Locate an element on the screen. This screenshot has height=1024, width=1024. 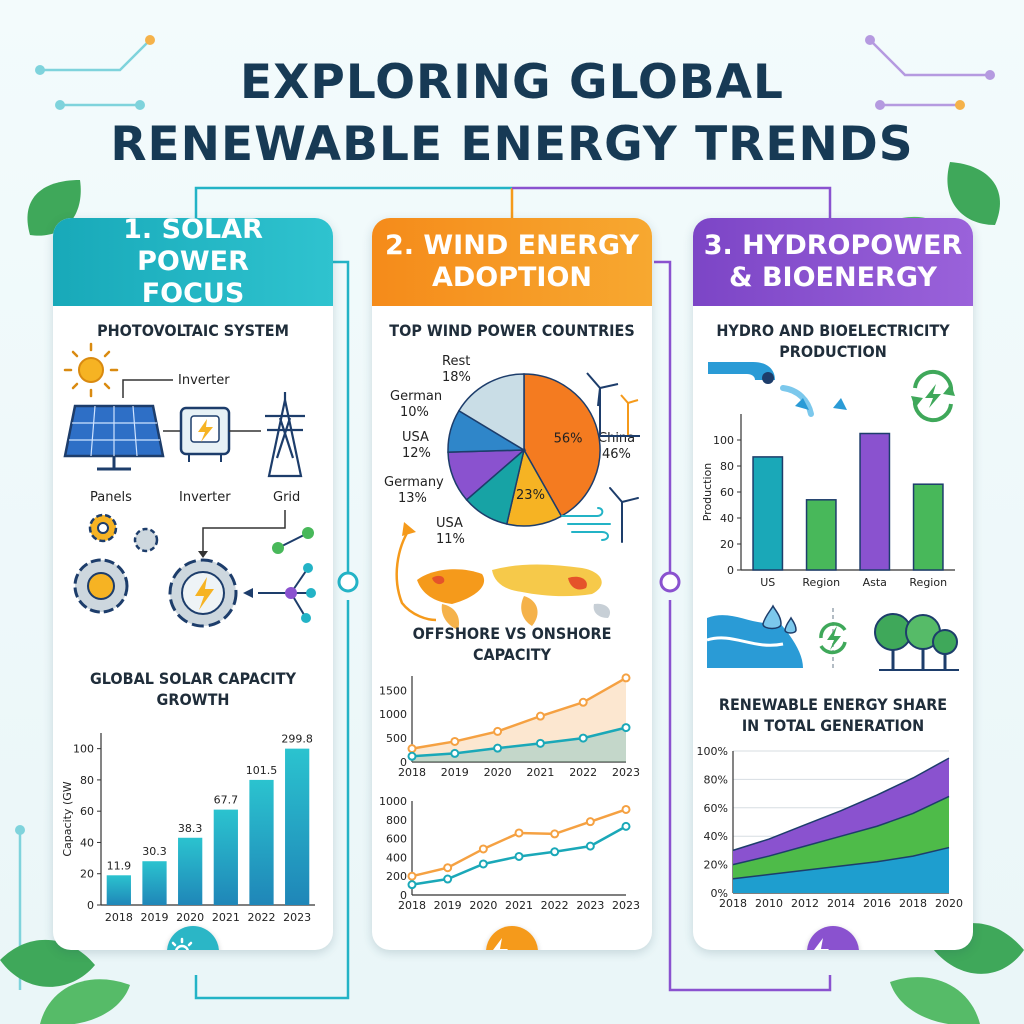
photovoltaic-system-title: PHOTOVOLTAIC SYSTEM is located at coordinates (193, 330).